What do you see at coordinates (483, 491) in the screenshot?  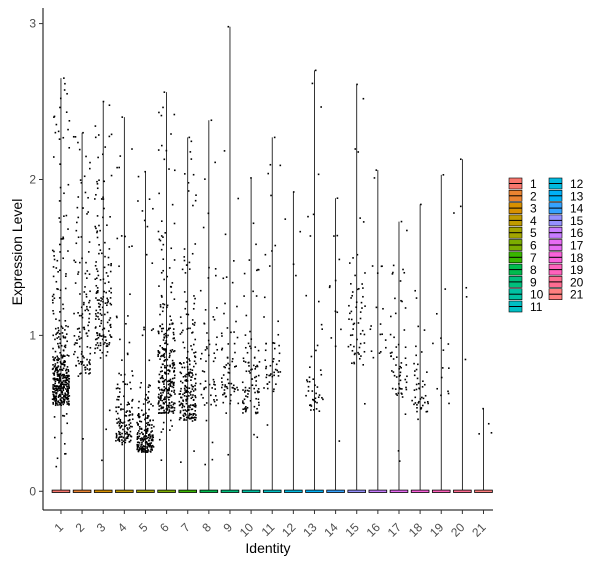 I see `violin-base` at bounding box center [483, 491].